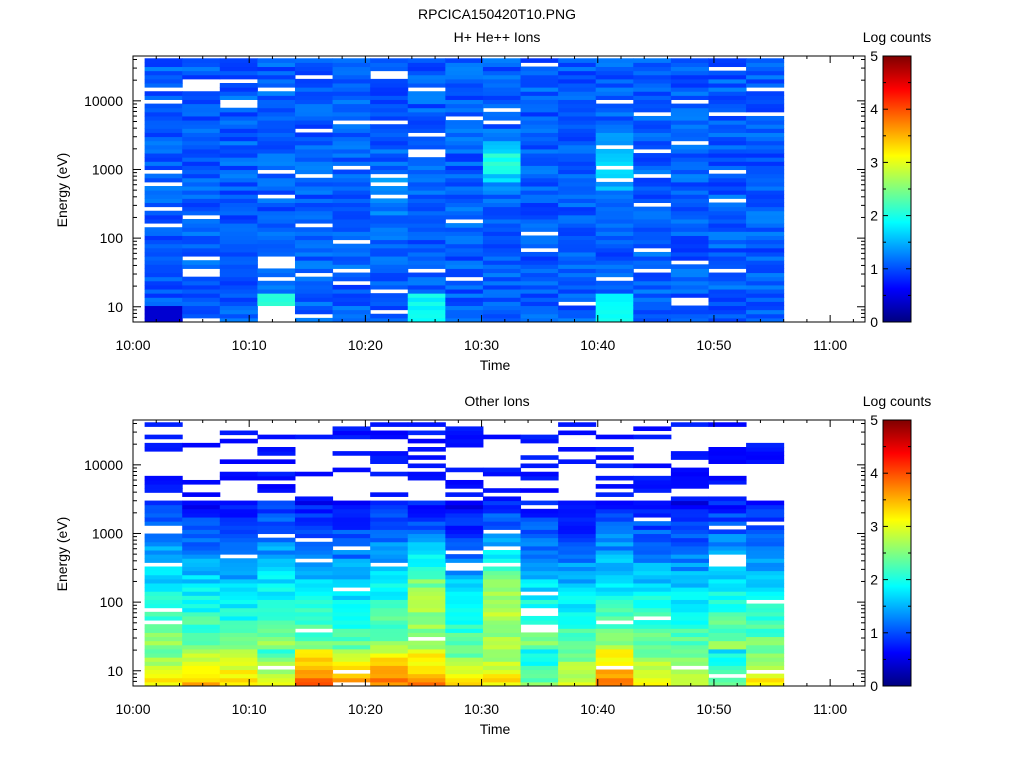 This screenshot has width=1024, height=768. Describe the element at coordinates (112, 238) in the screenshot. I see `y-tick-label: 100` at that location.